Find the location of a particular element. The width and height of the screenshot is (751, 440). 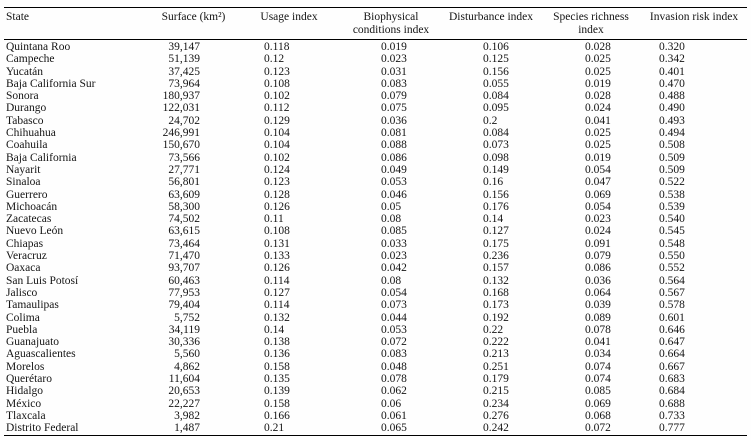

value-cell: 0.251 is located at coordinates (496, 366).